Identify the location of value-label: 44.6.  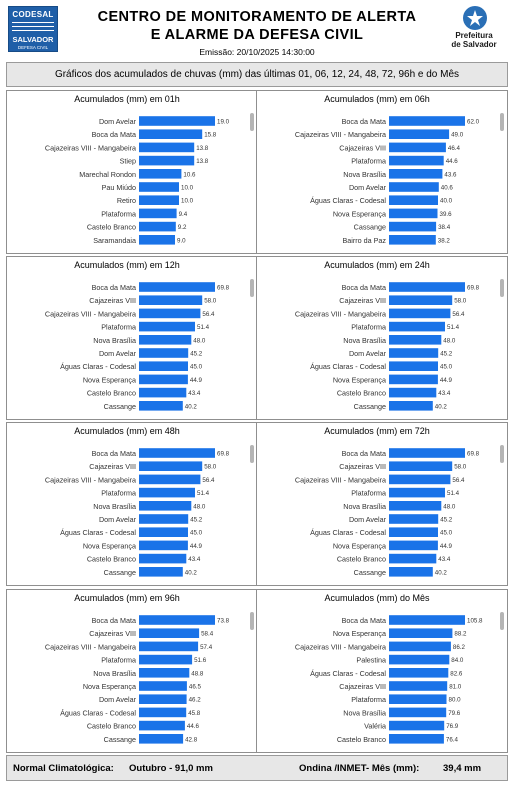
(193, 726).